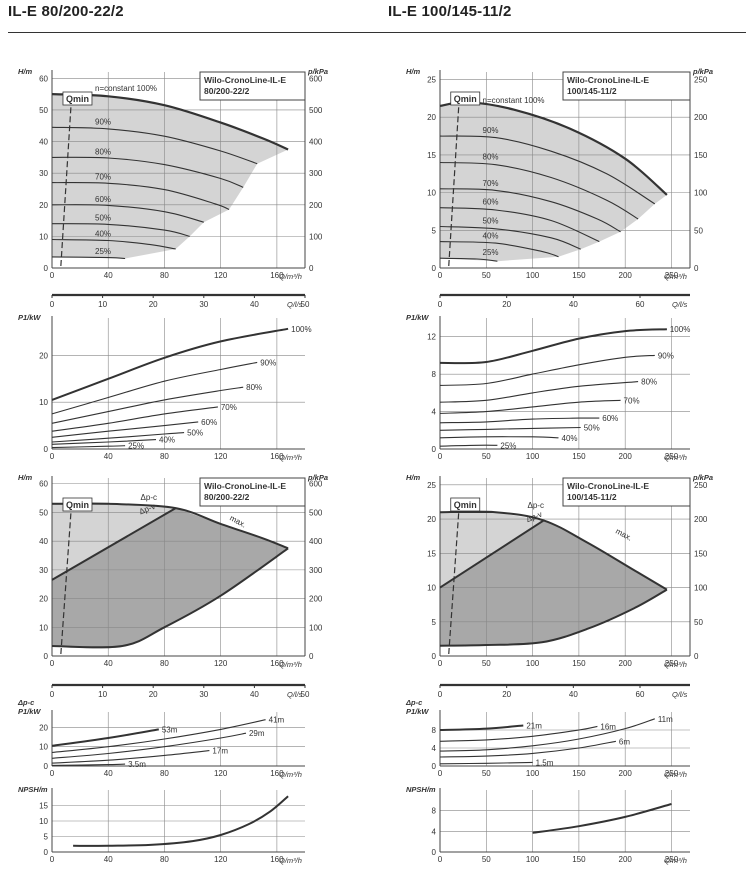 The height and width of the screenshot is (875, 748). Describe the element at coordinates (195, 433) in the screenshot. I see `power-curve-label: 50%` at that location.